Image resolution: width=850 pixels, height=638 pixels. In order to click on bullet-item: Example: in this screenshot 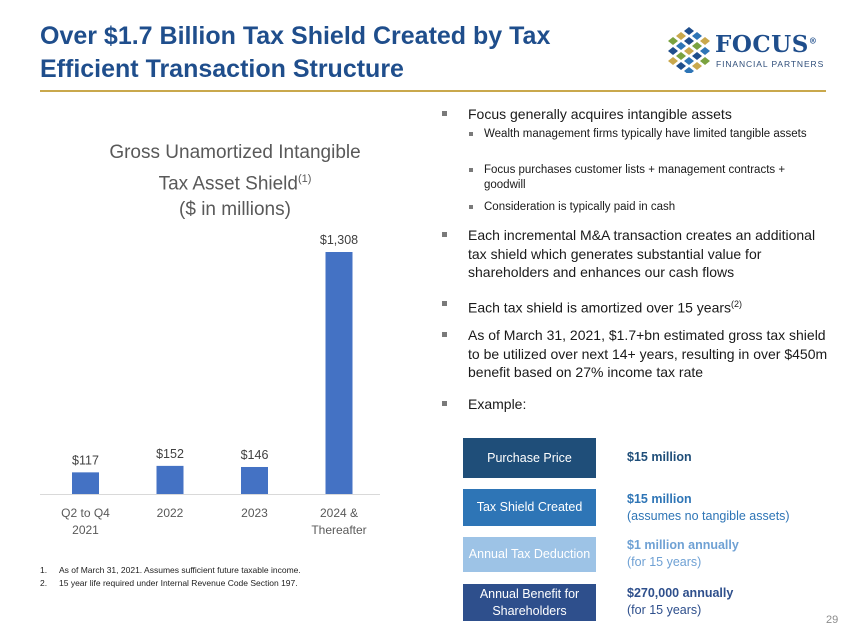, I will do `click(634, 404)`.